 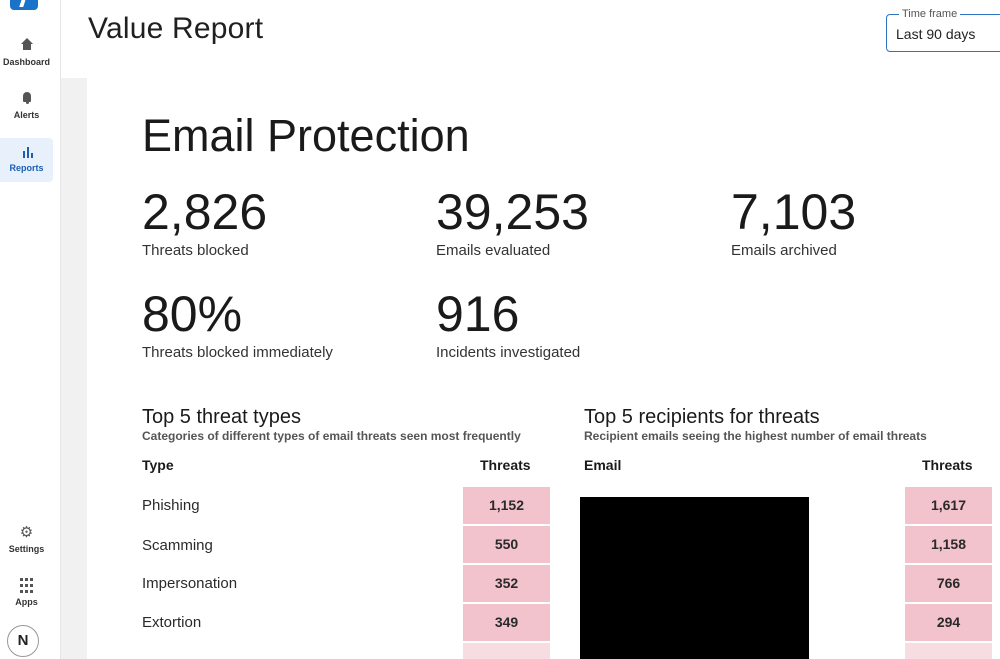 What do you see at coordinates (195, 250) in the screenshot?
I see `stat-label: Threats blocked` at bounding box center [195, 250].